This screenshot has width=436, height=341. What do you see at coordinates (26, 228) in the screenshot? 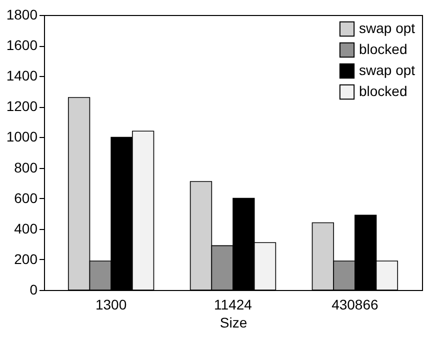
I see `y-tick-label: 400` at bounding box center [26, 228].